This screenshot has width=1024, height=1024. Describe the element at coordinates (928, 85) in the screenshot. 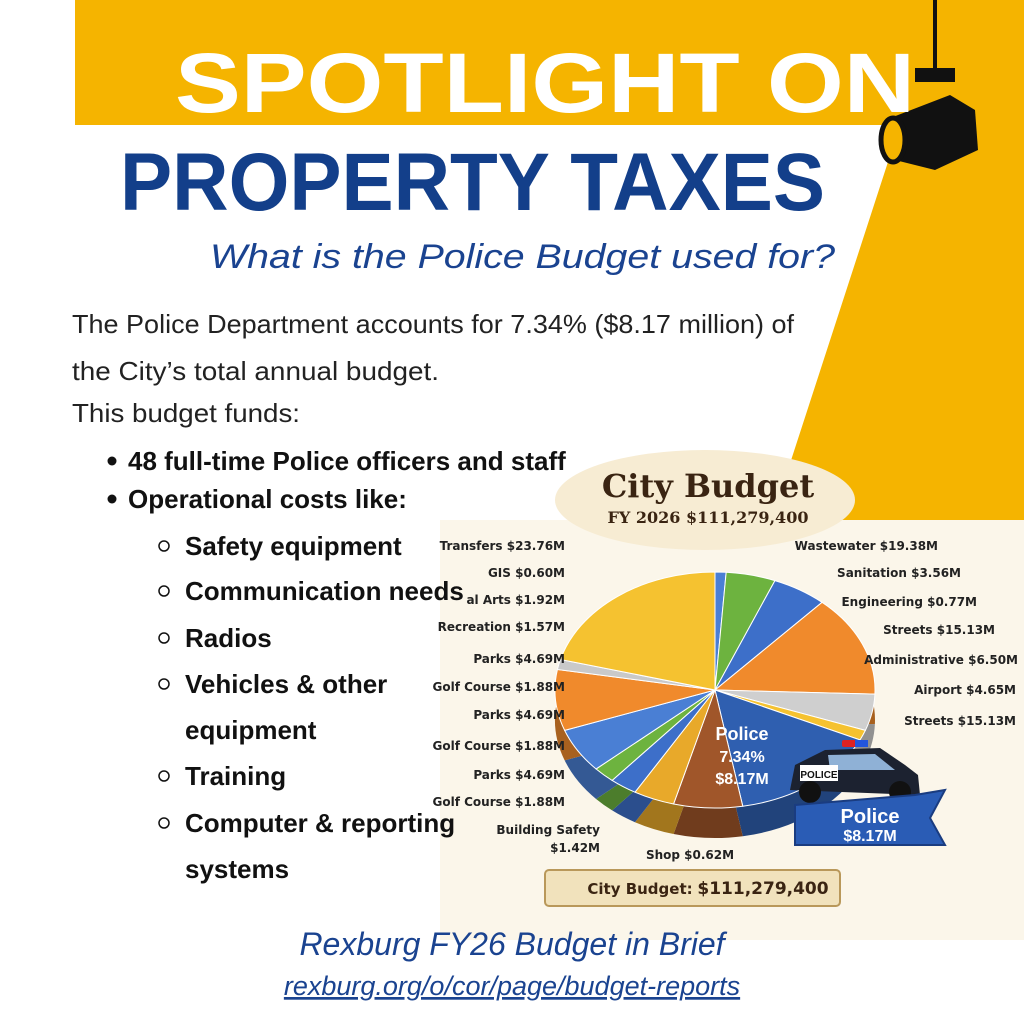

I see `spotlight-icon` at that location.